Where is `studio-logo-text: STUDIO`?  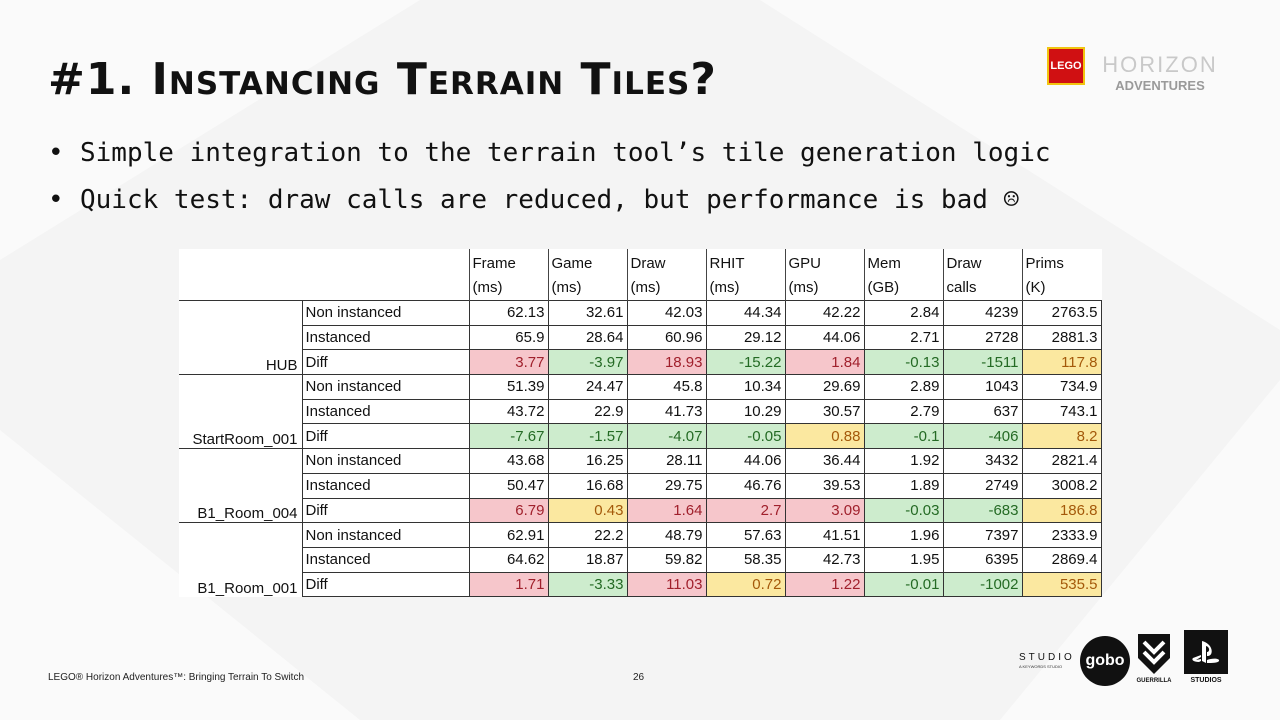 studio-logo-text: STUDIO is located at coordinates (1047, 657).